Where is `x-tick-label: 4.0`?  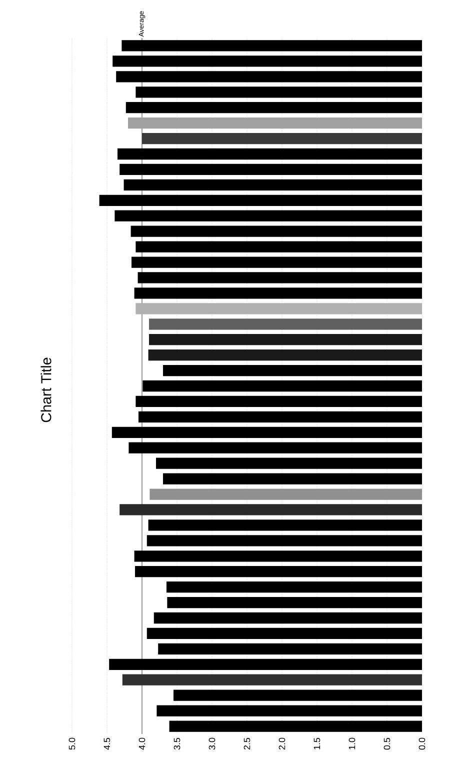
x-tick-label: 4.0 is located at coordinates (142, 744).